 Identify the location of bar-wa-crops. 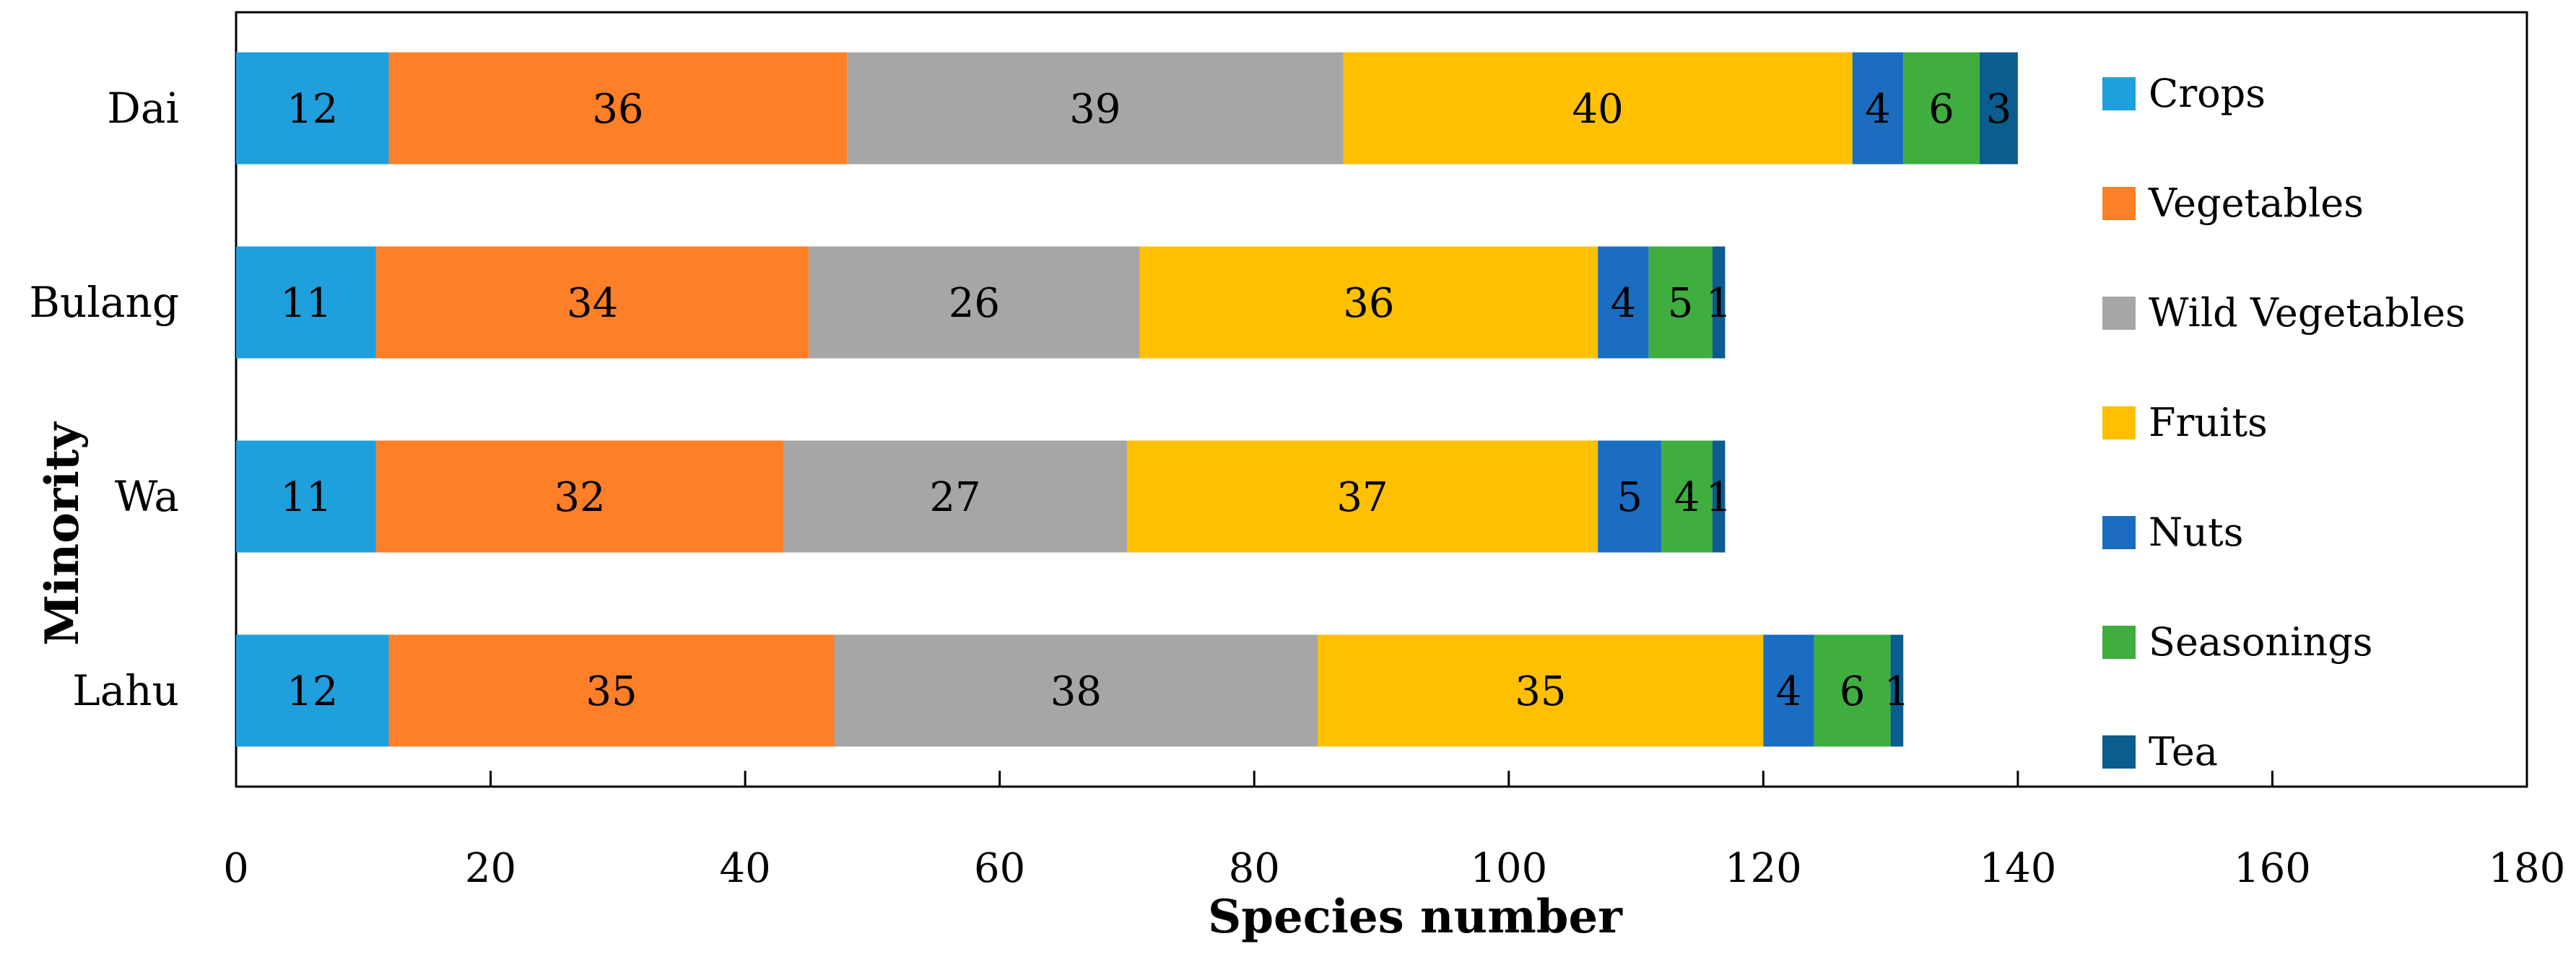
(306, 496).